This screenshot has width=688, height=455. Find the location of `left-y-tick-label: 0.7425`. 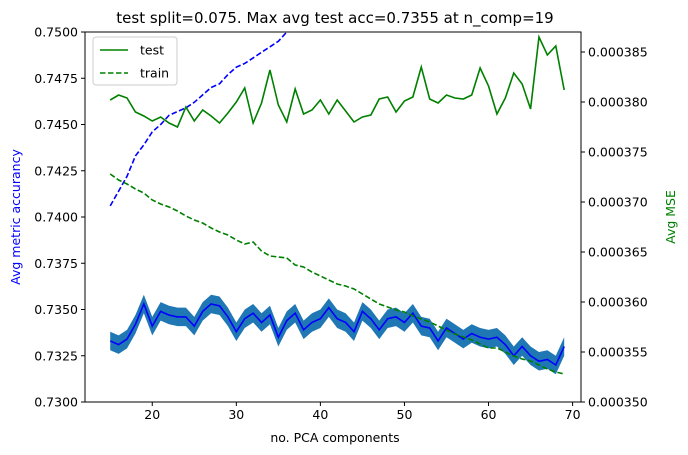

left-y-tick-label: 0.7425 is located at coordinates (56, 170).